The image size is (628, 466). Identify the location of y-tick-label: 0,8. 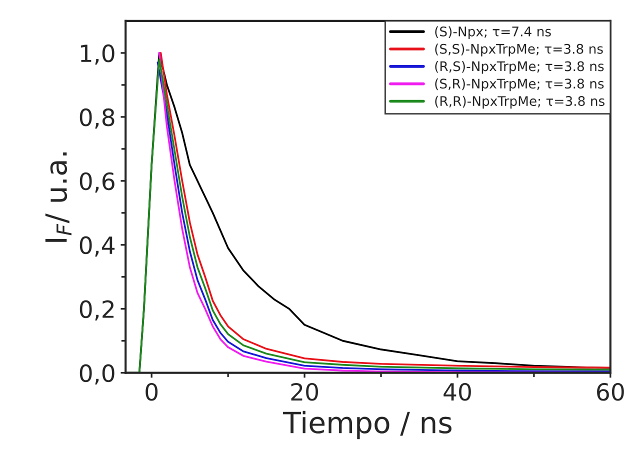
(97, 118).